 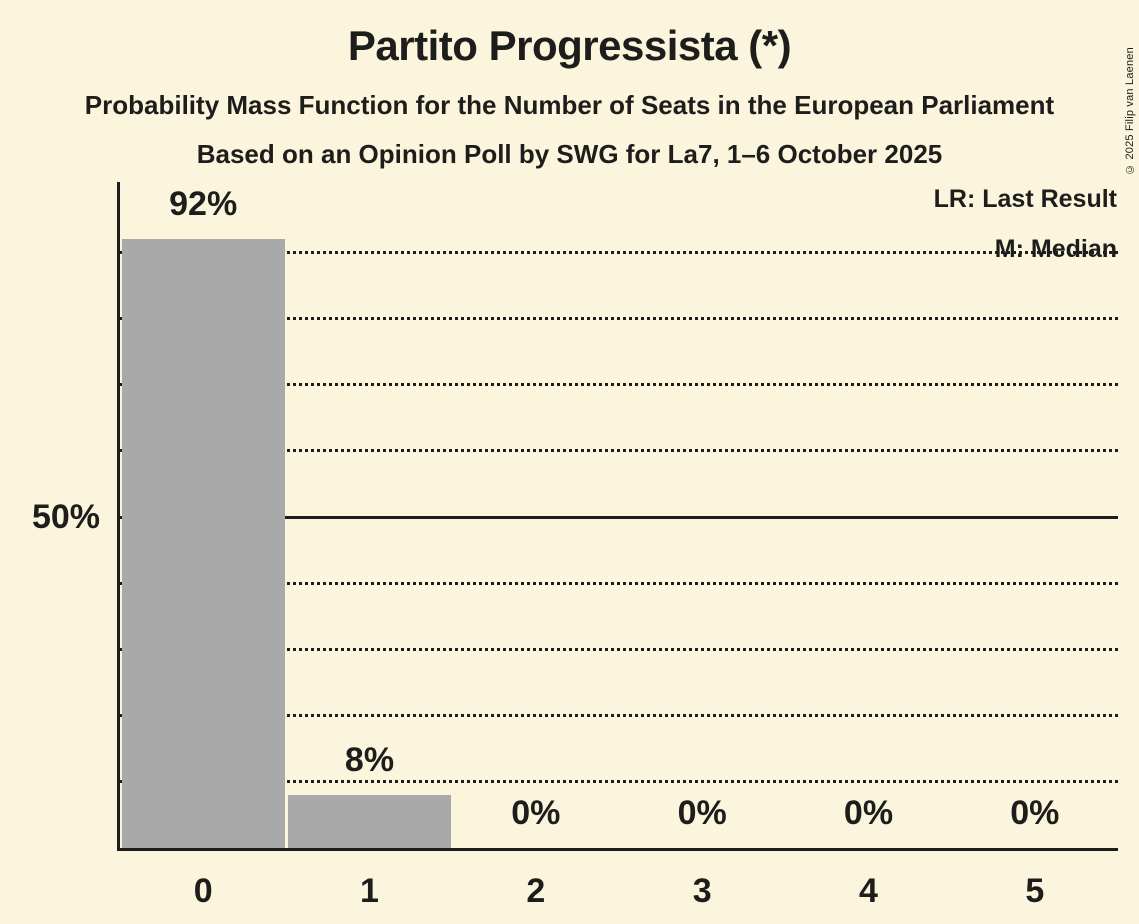 What do you see at coordinates (619, 252) in the screenshot?
I see `gridline-90pct` at bounding box center [619, 252].